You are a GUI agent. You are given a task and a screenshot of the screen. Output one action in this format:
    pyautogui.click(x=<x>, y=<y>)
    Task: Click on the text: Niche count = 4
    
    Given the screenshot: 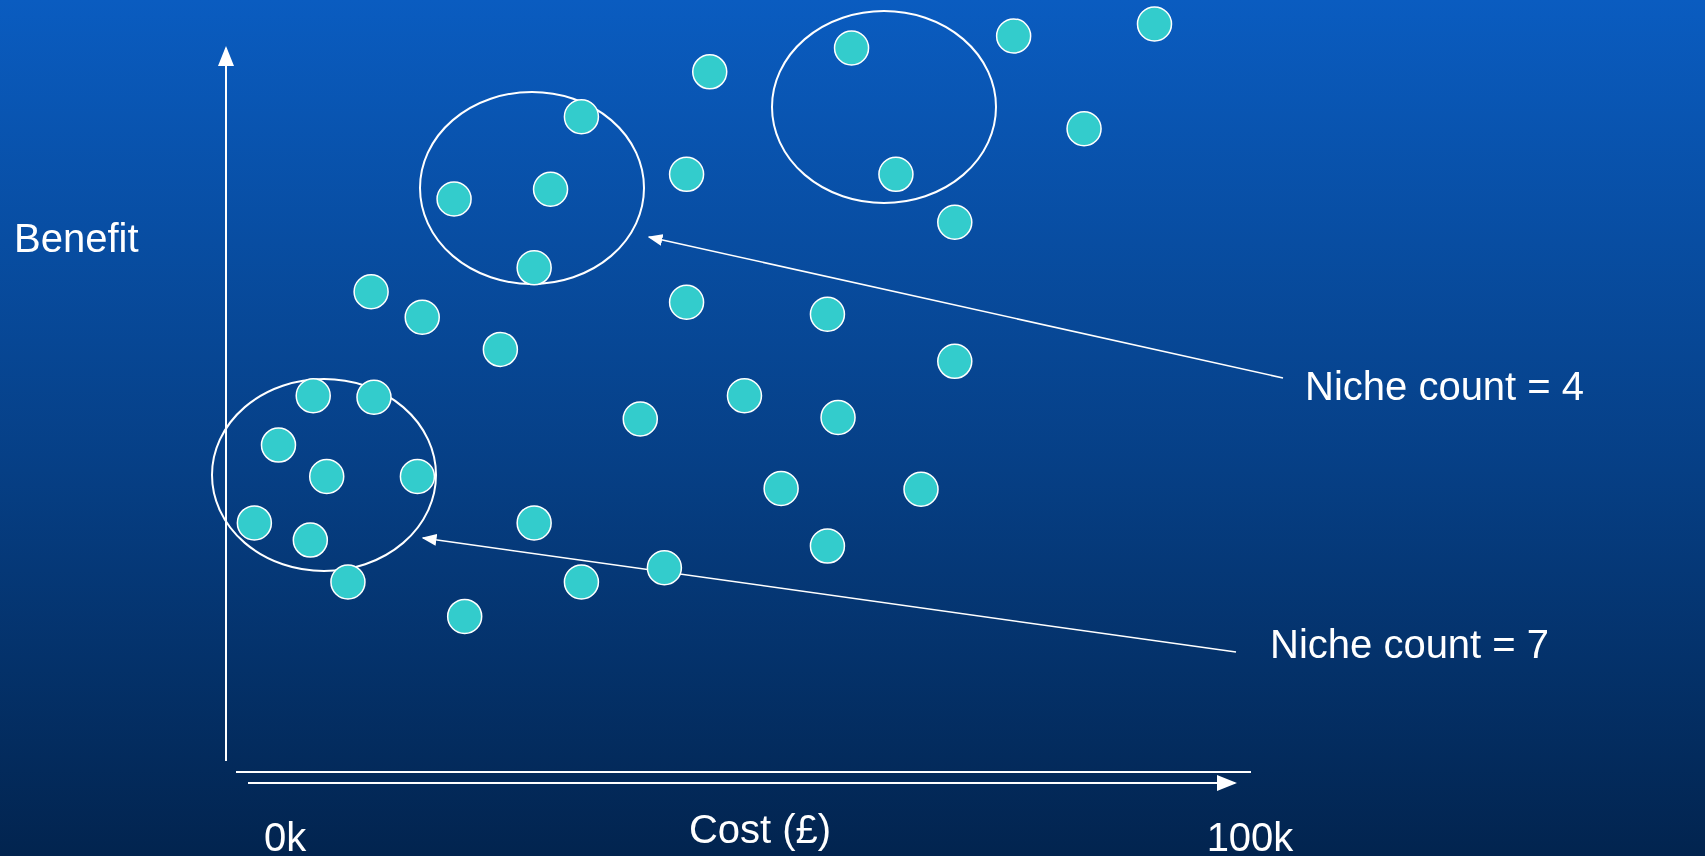 What is the action you would take?
    pyautogui.click(x=1445, y=386)
    